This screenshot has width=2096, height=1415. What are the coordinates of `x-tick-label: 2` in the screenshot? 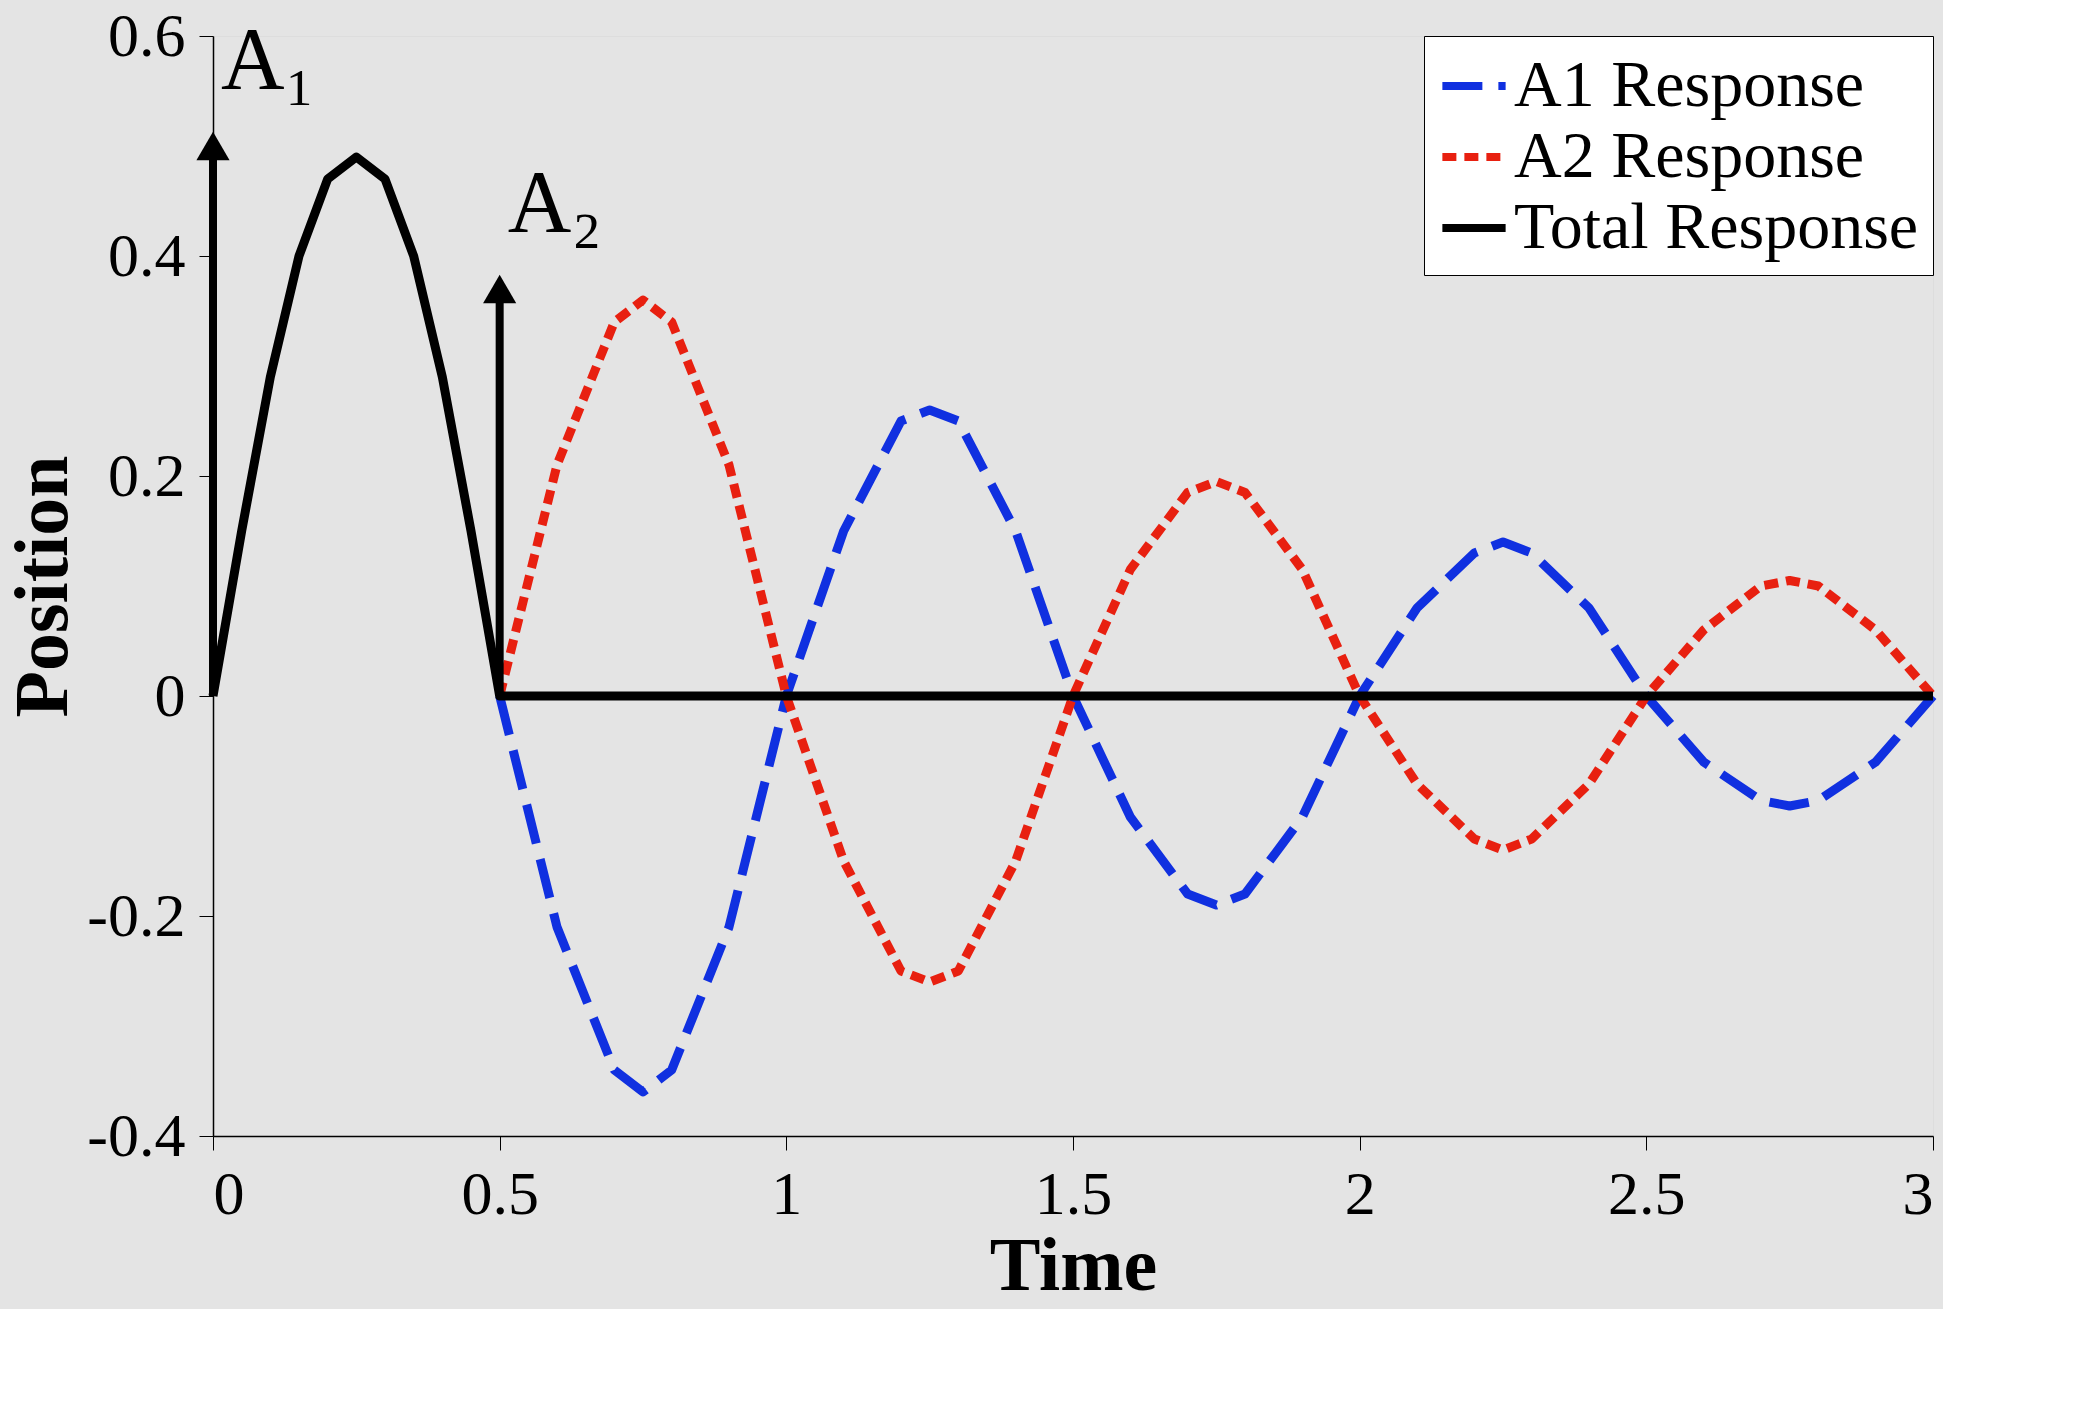 It's located at (1360, 1192).